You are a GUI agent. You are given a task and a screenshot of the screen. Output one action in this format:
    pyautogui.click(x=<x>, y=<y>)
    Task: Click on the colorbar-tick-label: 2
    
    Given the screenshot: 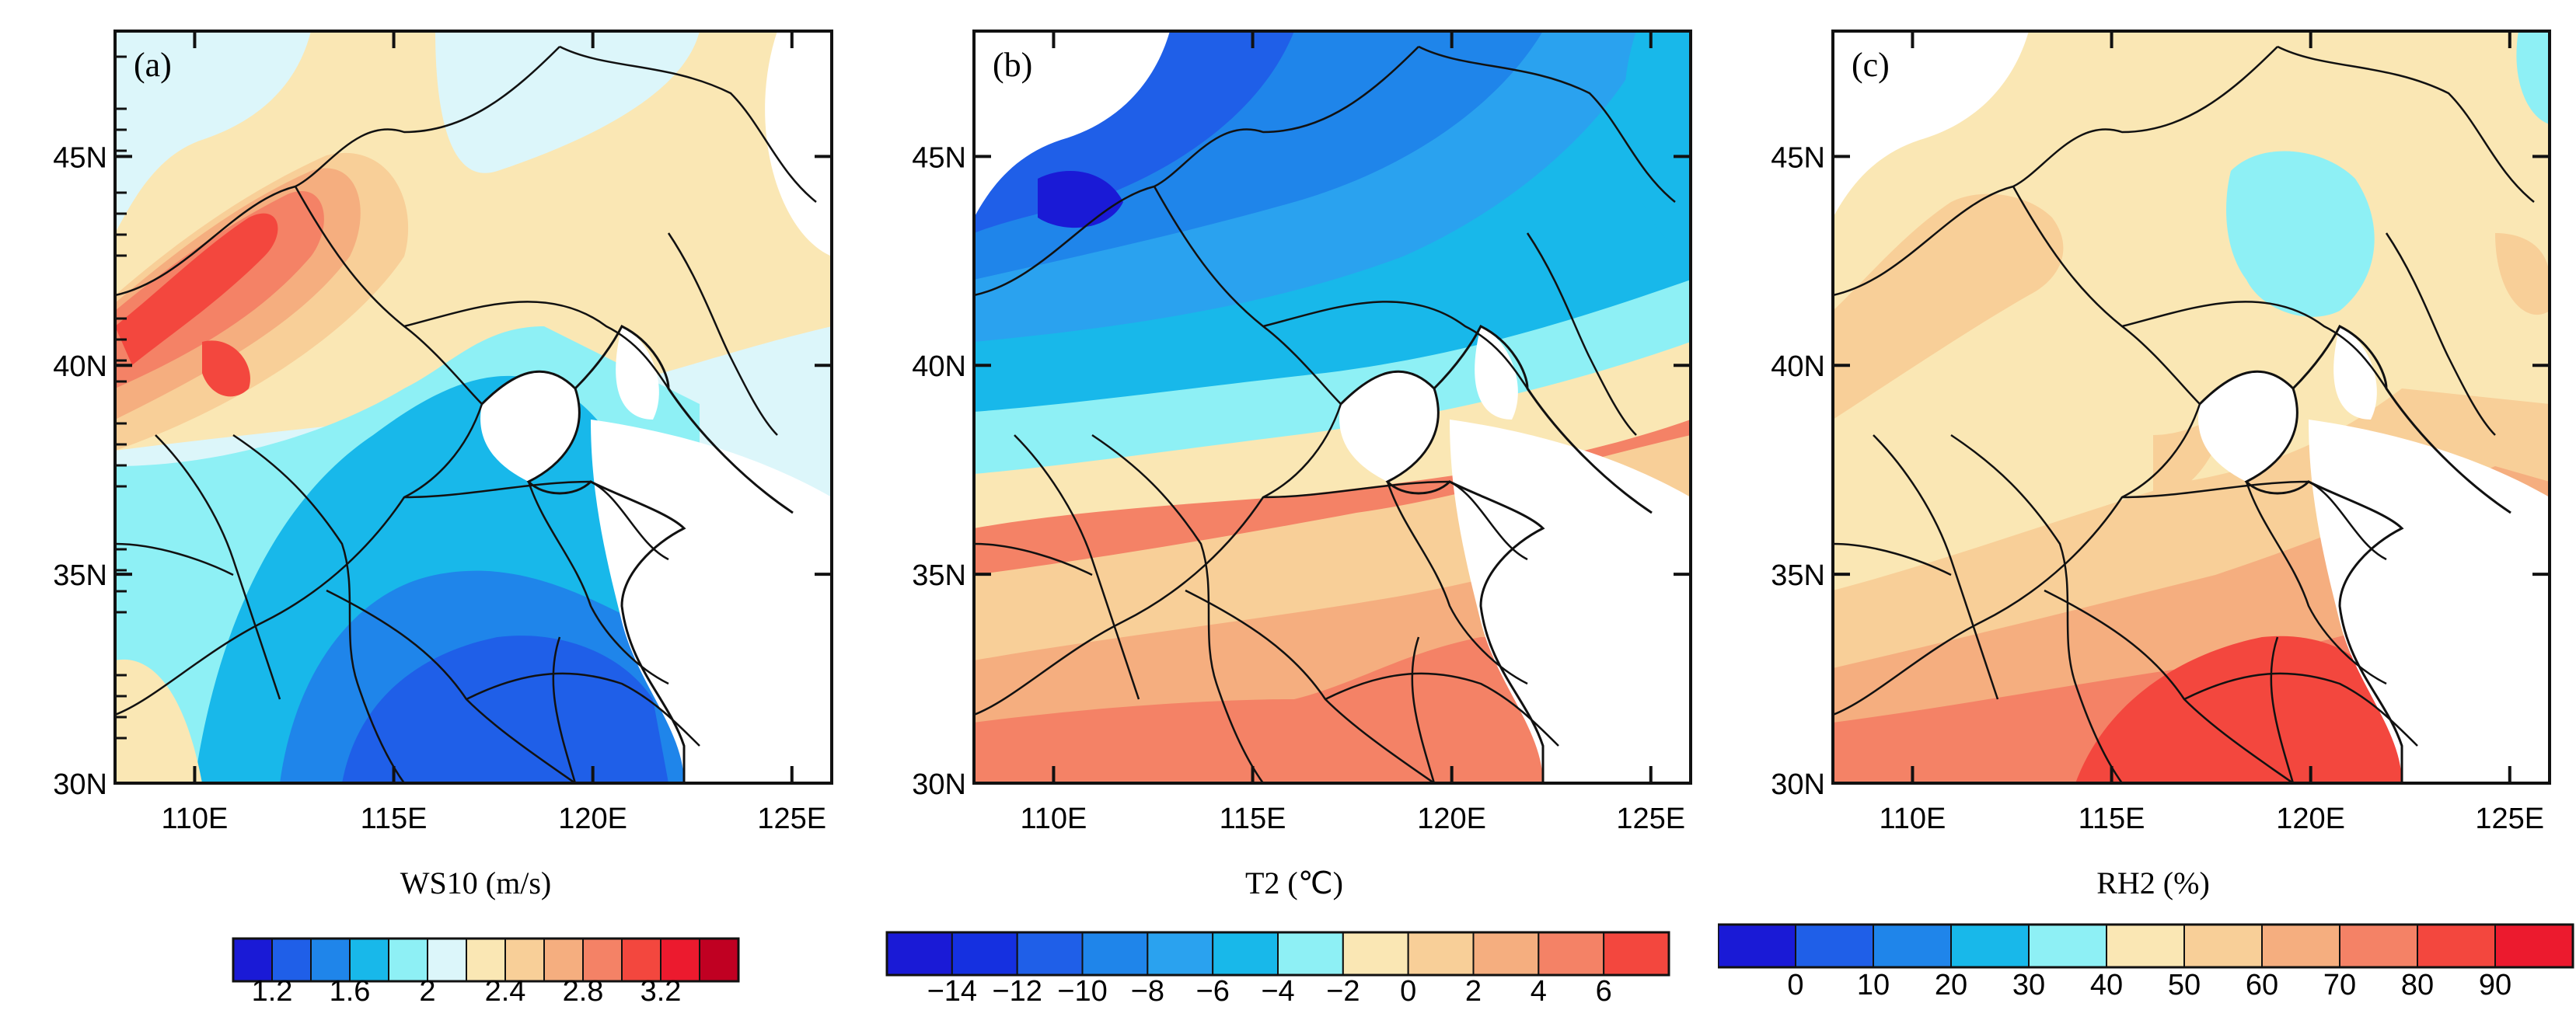 What is the action you would take?
    pyautogui.click(x=427, y=991)
    